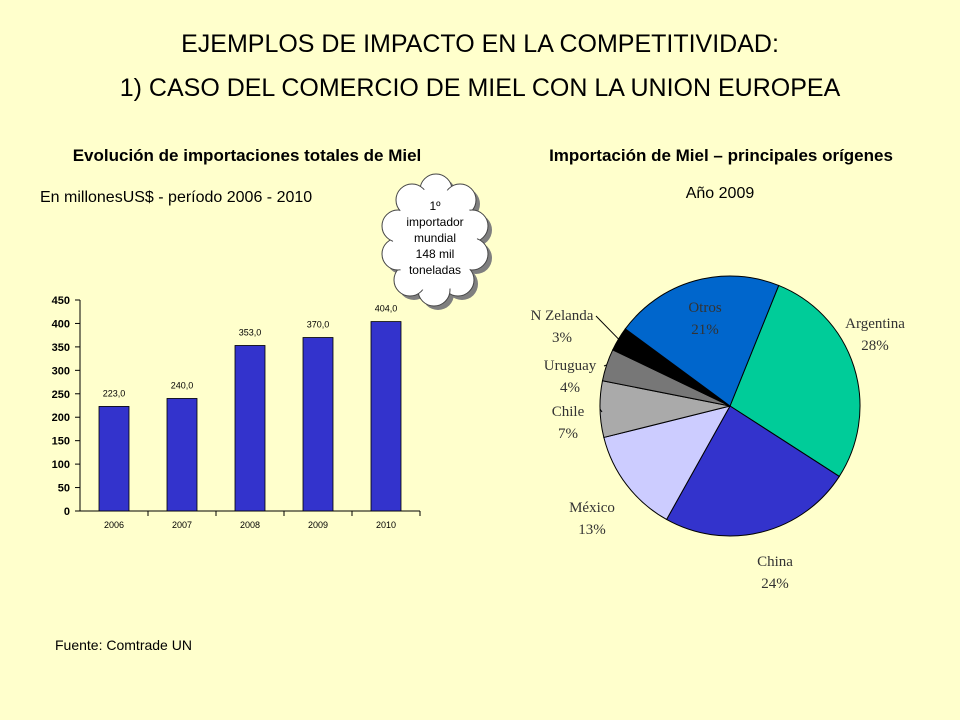 Image resolution: width=960 pixels, height=720 pixels. I want to click on x-tick-label: 2010, so click(386, 525).